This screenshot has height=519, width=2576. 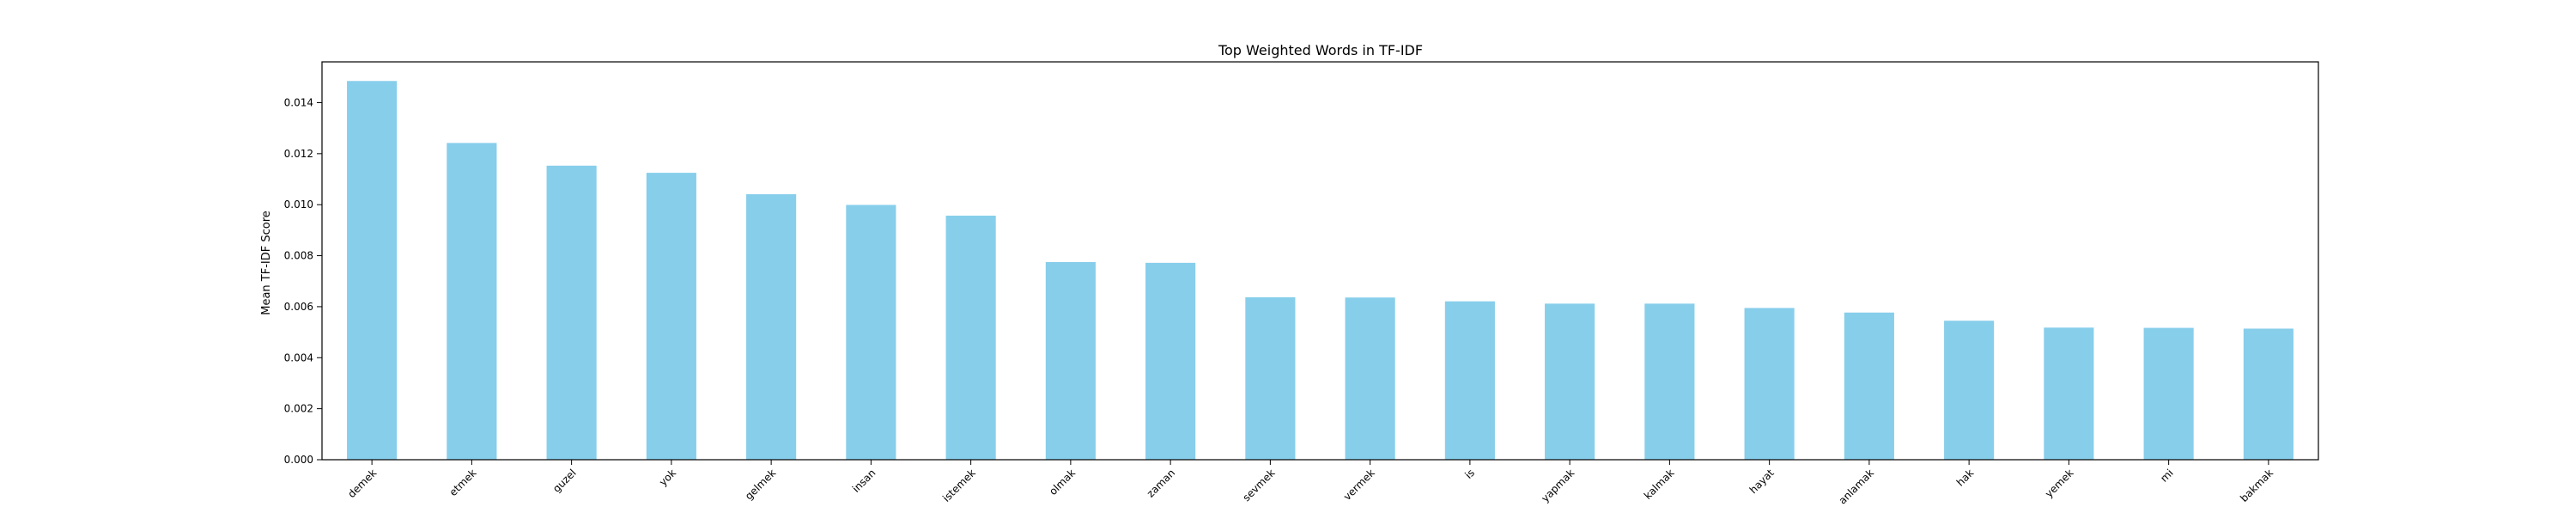 What do you see at coordinates (463, 482) in the screenshot?
I see `x-tick-label: etmek` at bounding box center [463, 482].